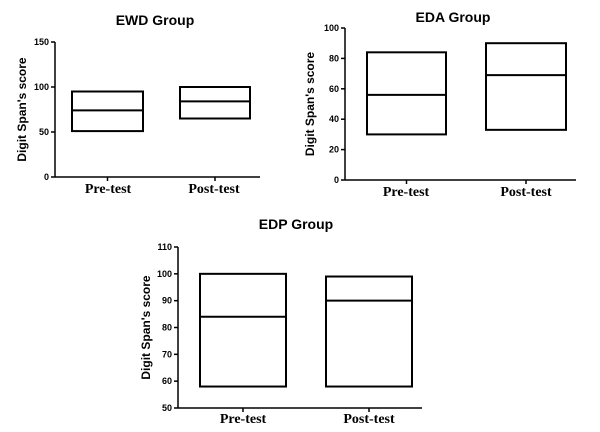 The height and width of the screenshot is (432, 600). Describe the element at coordinates (22, 109) in the screenshot. I see `ewd-group-y-axis-label: Digit Span's score` at that location.